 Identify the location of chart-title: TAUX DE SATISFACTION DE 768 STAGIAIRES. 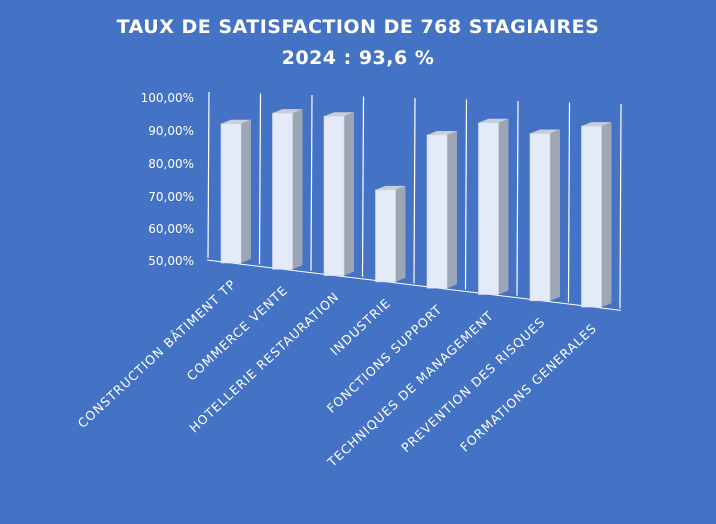
(358, 27).